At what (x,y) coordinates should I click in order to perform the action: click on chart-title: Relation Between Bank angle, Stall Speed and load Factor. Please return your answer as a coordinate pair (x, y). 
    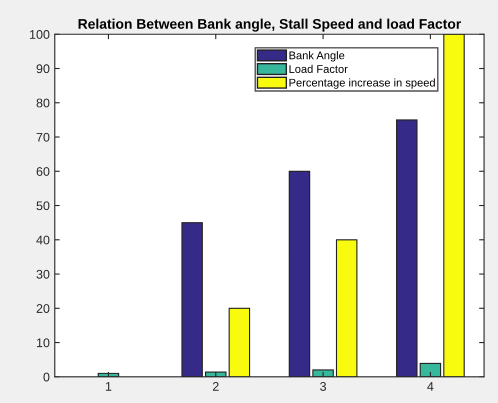
    Looking at the image, I should click on (270, 25).